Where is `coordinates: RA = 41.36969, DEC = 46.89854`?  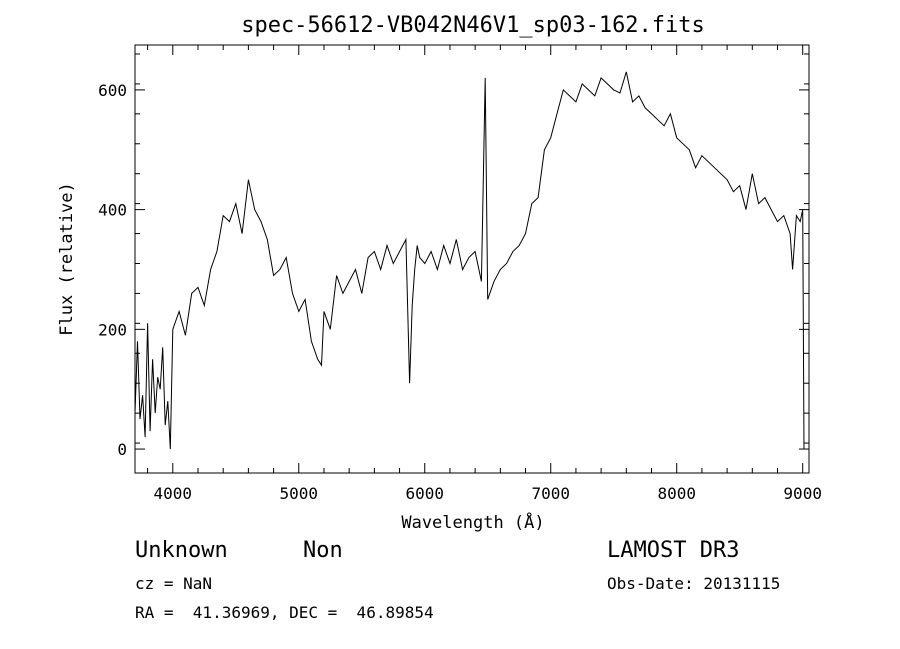
coordinates: RA = 41.36969, DEC = 46.89854 is located at coordinates (284, 612).